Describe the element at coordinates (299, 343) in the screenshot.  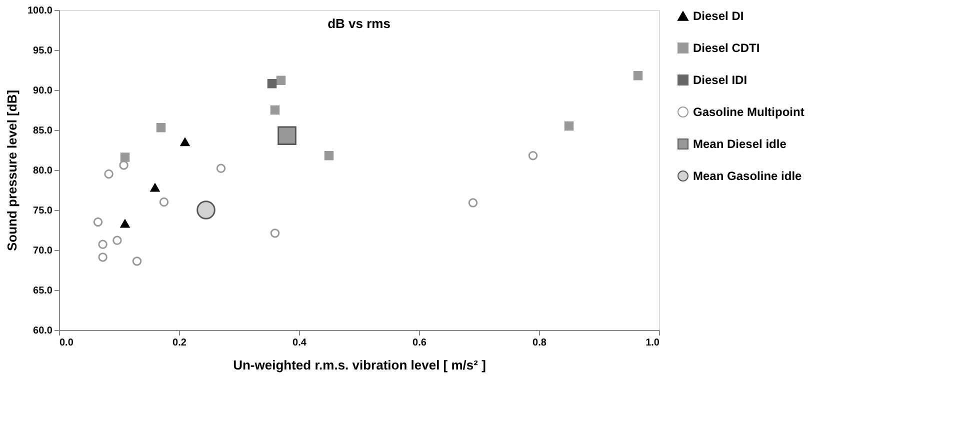
I see `x-tick-label: 0.4` at that location.